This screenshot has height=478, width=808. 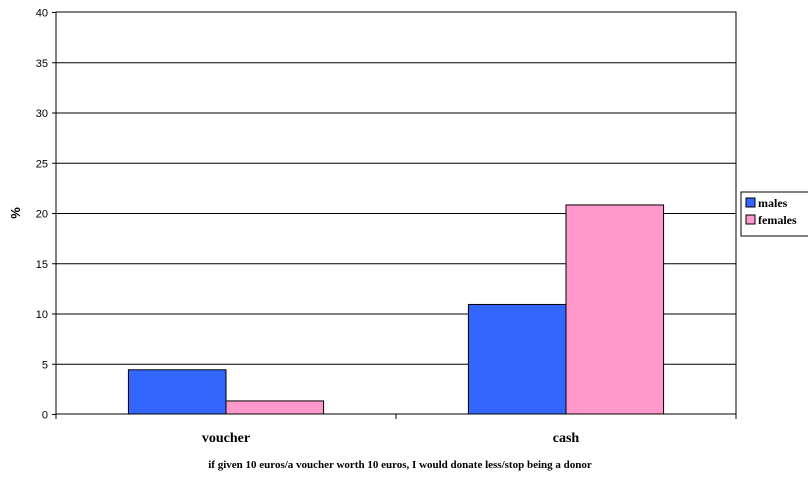 What do you see at coordinates (42, 114) in the screenshot?
I see `y-tick-label: 30` at bounding box center [42, 114].